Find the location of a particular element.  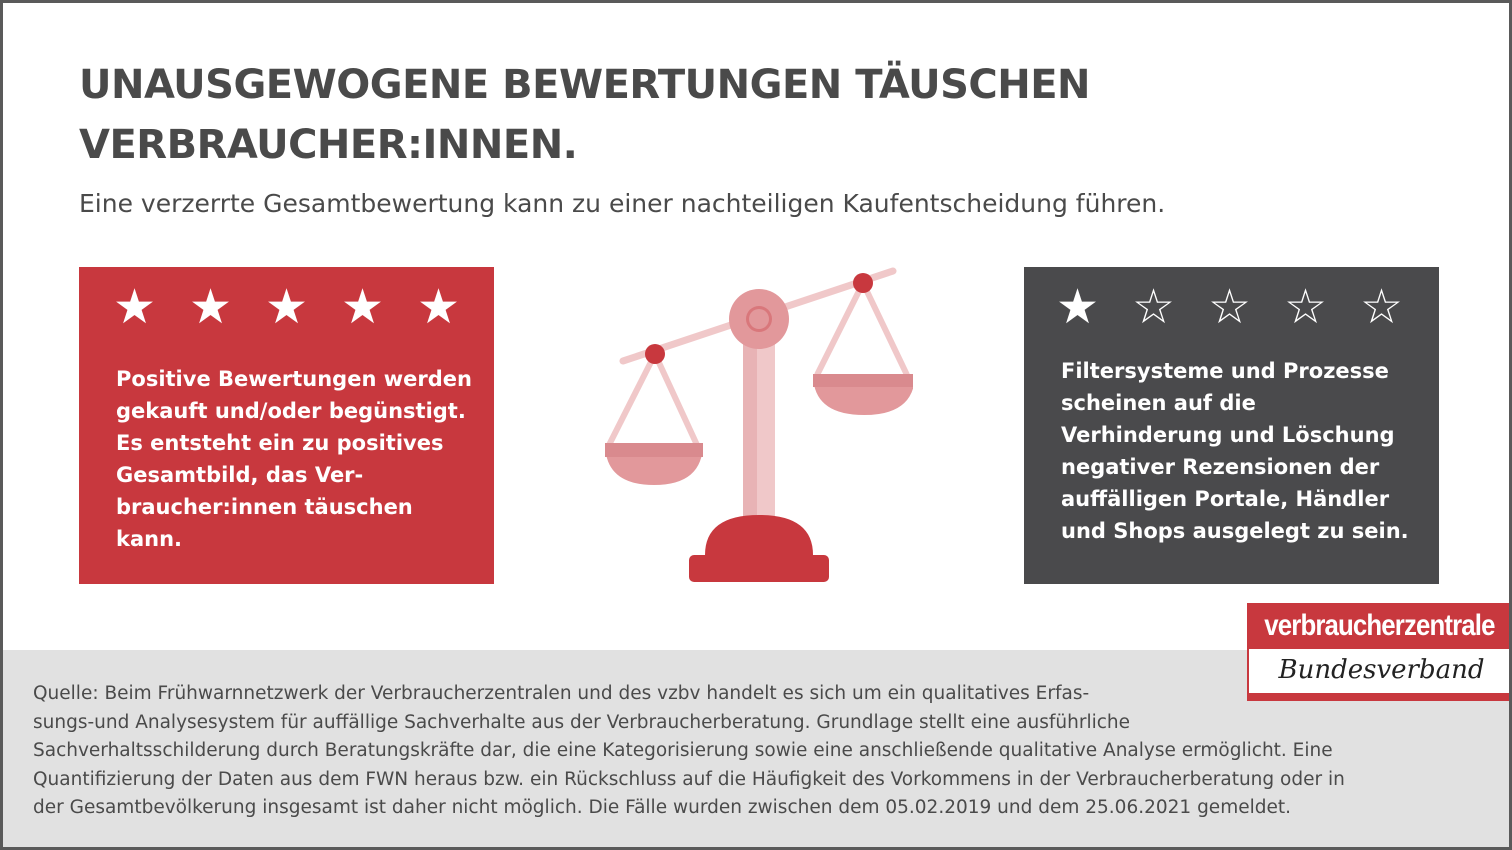

star-rating: ★ ☆ ☆ ☆ ☆ is located at coordinates (1246, 307).